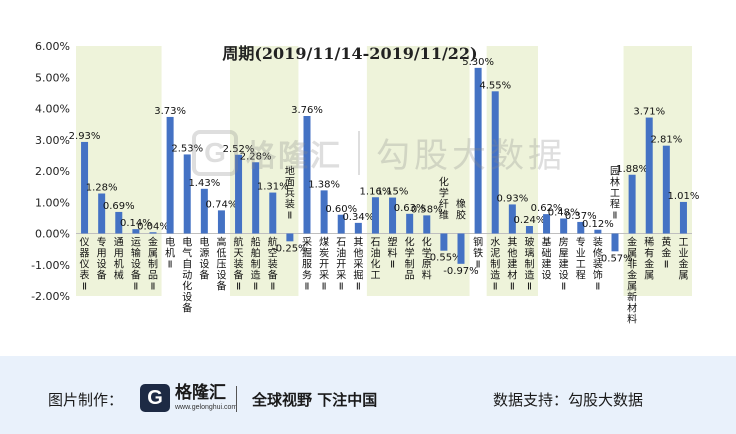 Image resolution: width=736 pixels, height=434 pixels. What do you see at coordinates (581, 216) in the screenshot?
I see `value-label-29: 0.37%` at bounding box center [581, 216].